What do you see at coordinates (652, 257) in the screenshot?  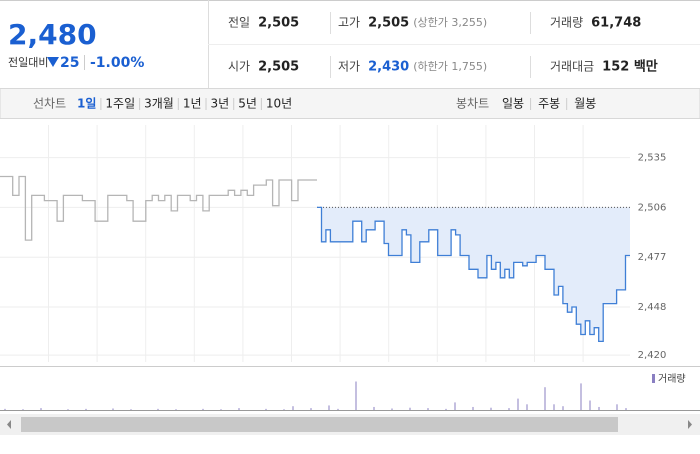 I see `y-tick-label: 2,477` at bounding box center [652, 257].